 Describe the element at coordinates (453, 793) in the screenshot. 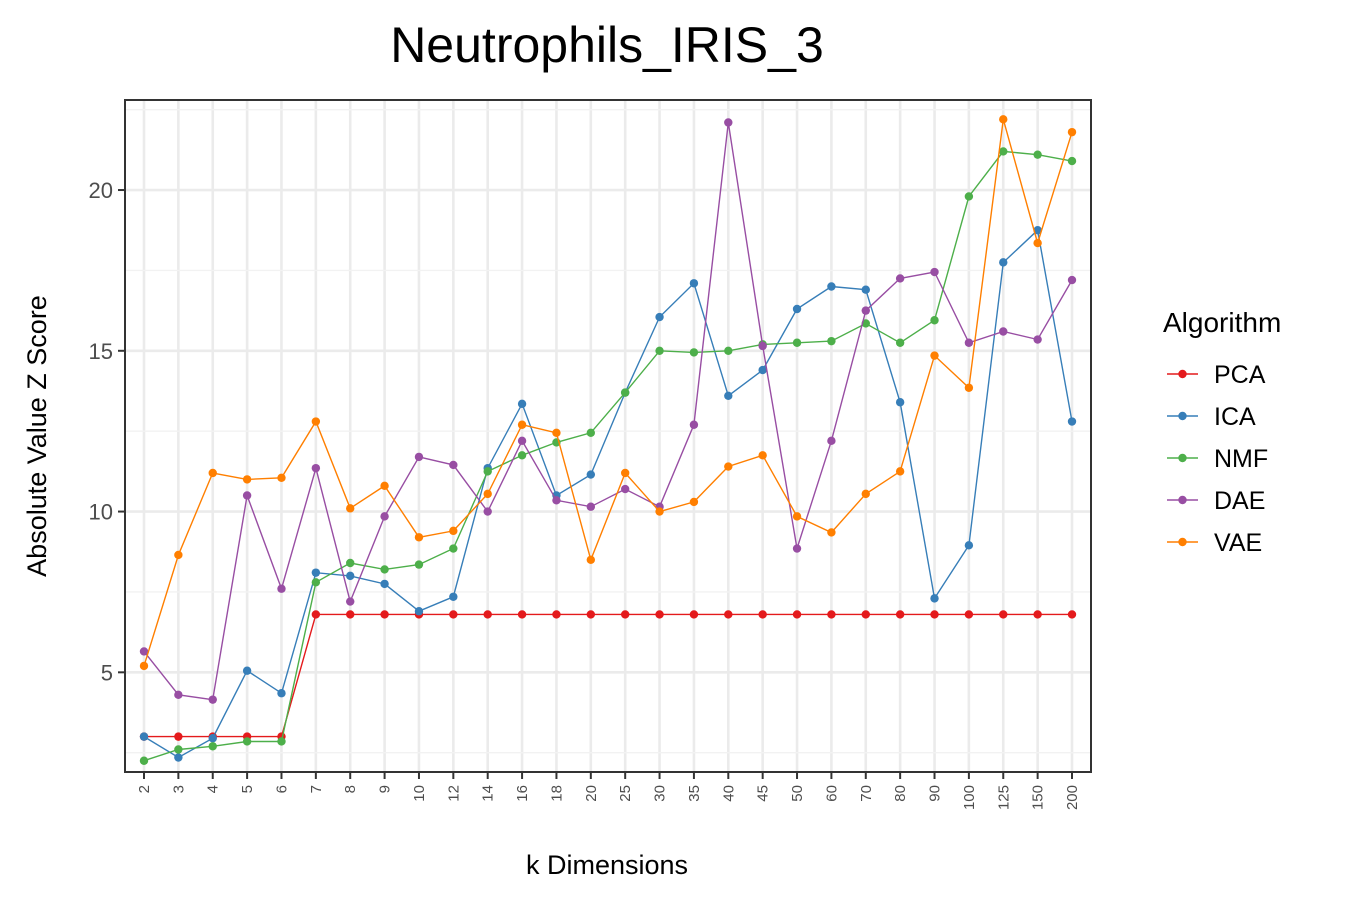

I see `x-tick-label: 12` at that location.